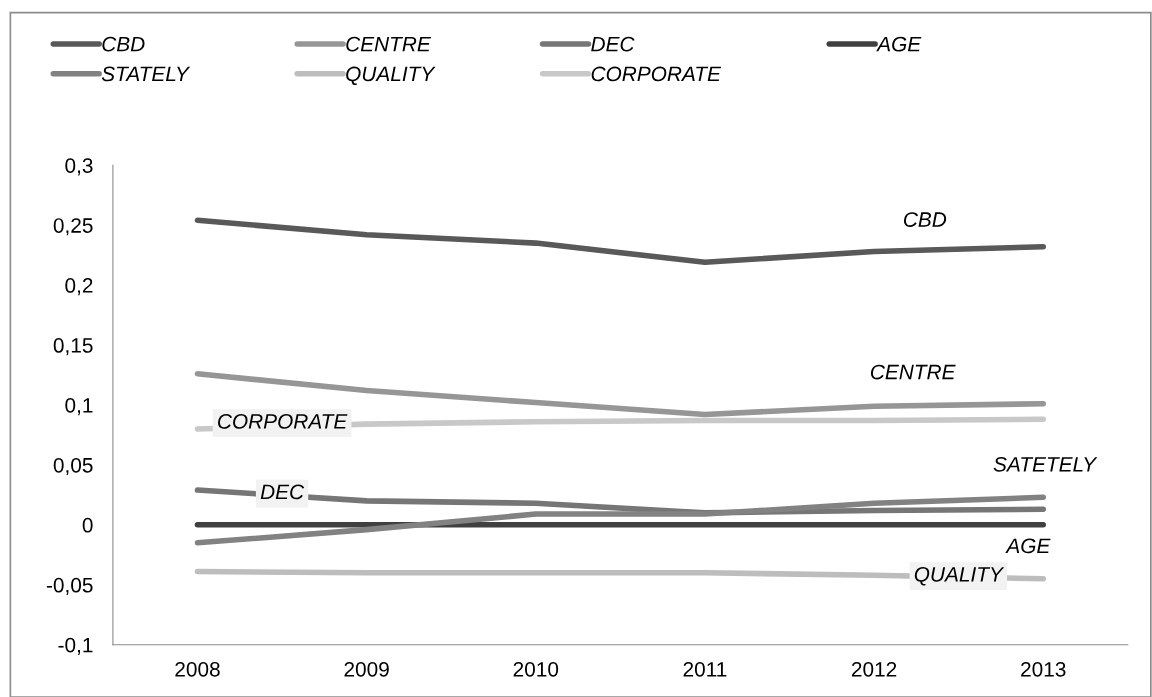  What do you see at coordinates (388, 44) in the screenshot?
I see `legend-label: CENTRE` at bounding box center [388, 44].